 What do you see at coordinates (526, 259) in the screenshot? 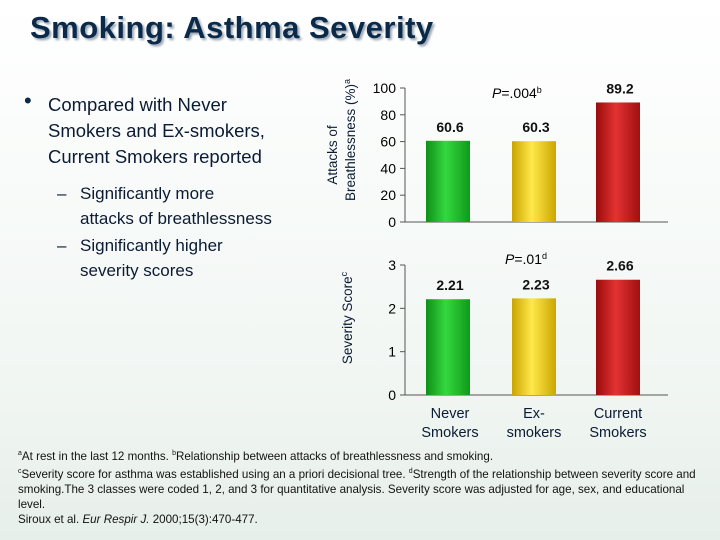
I see `bottom-chart-pvalue: P=.01d` at bounding box center [526, 259].